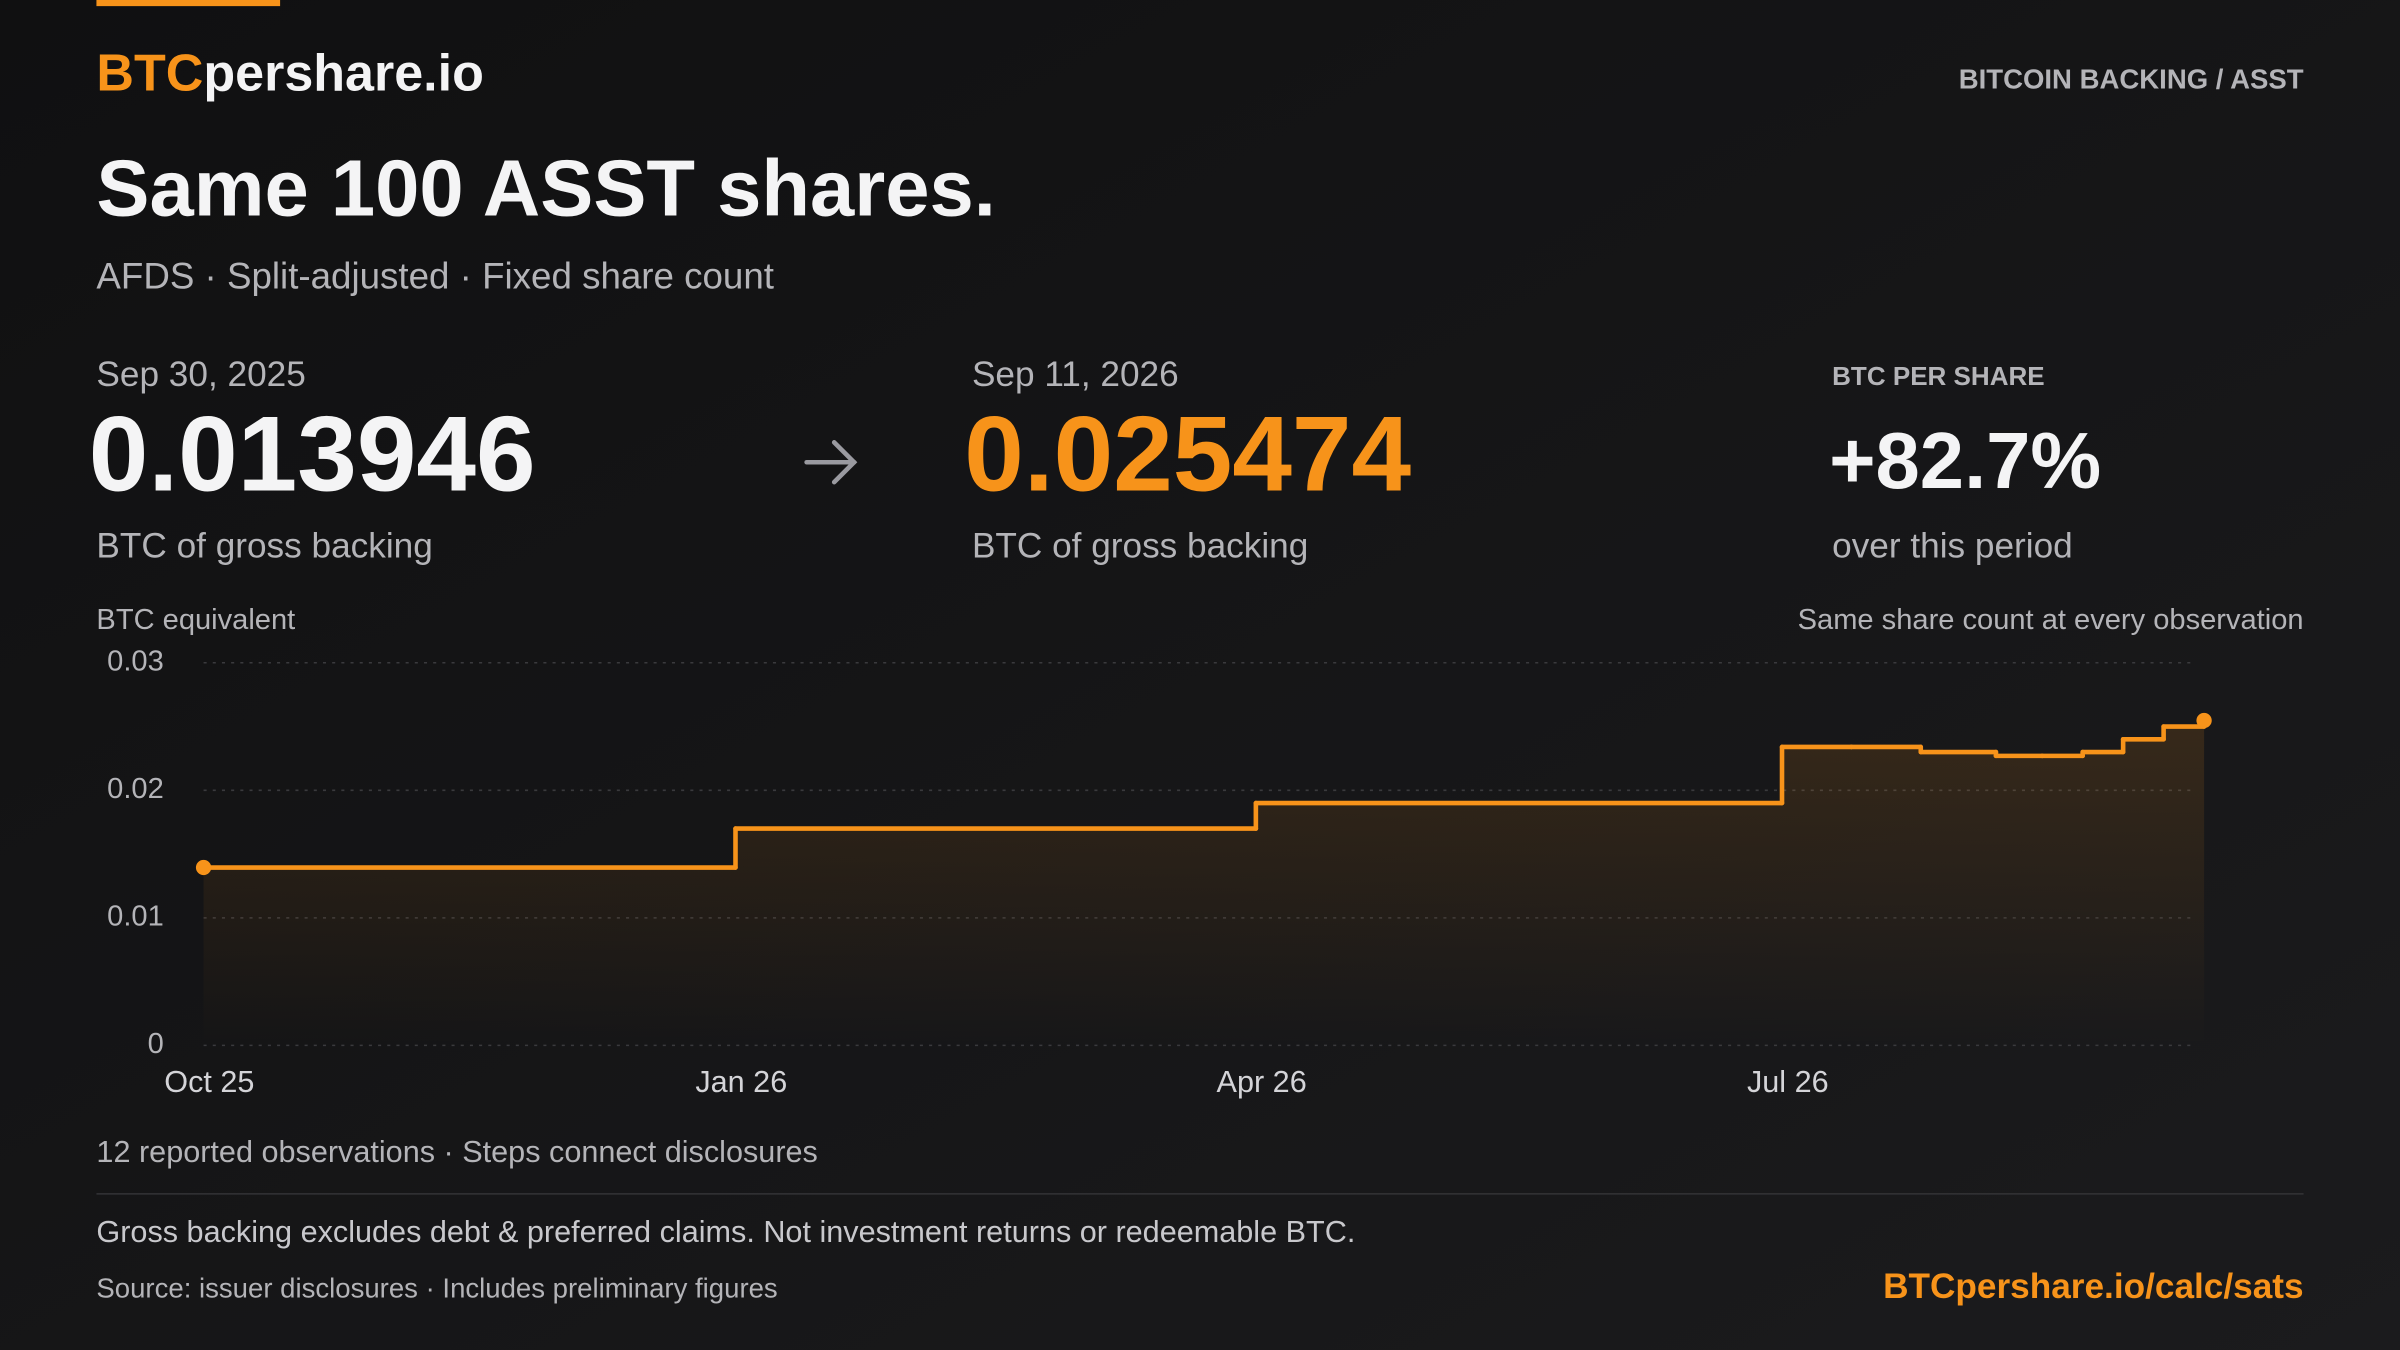 This screenshot has height=1350, width=2400. What do you see at coordinates (2051, 620) in the screenshot?
I see `chart-note: Same share count at every observation` at bounding box center [2051, 620].